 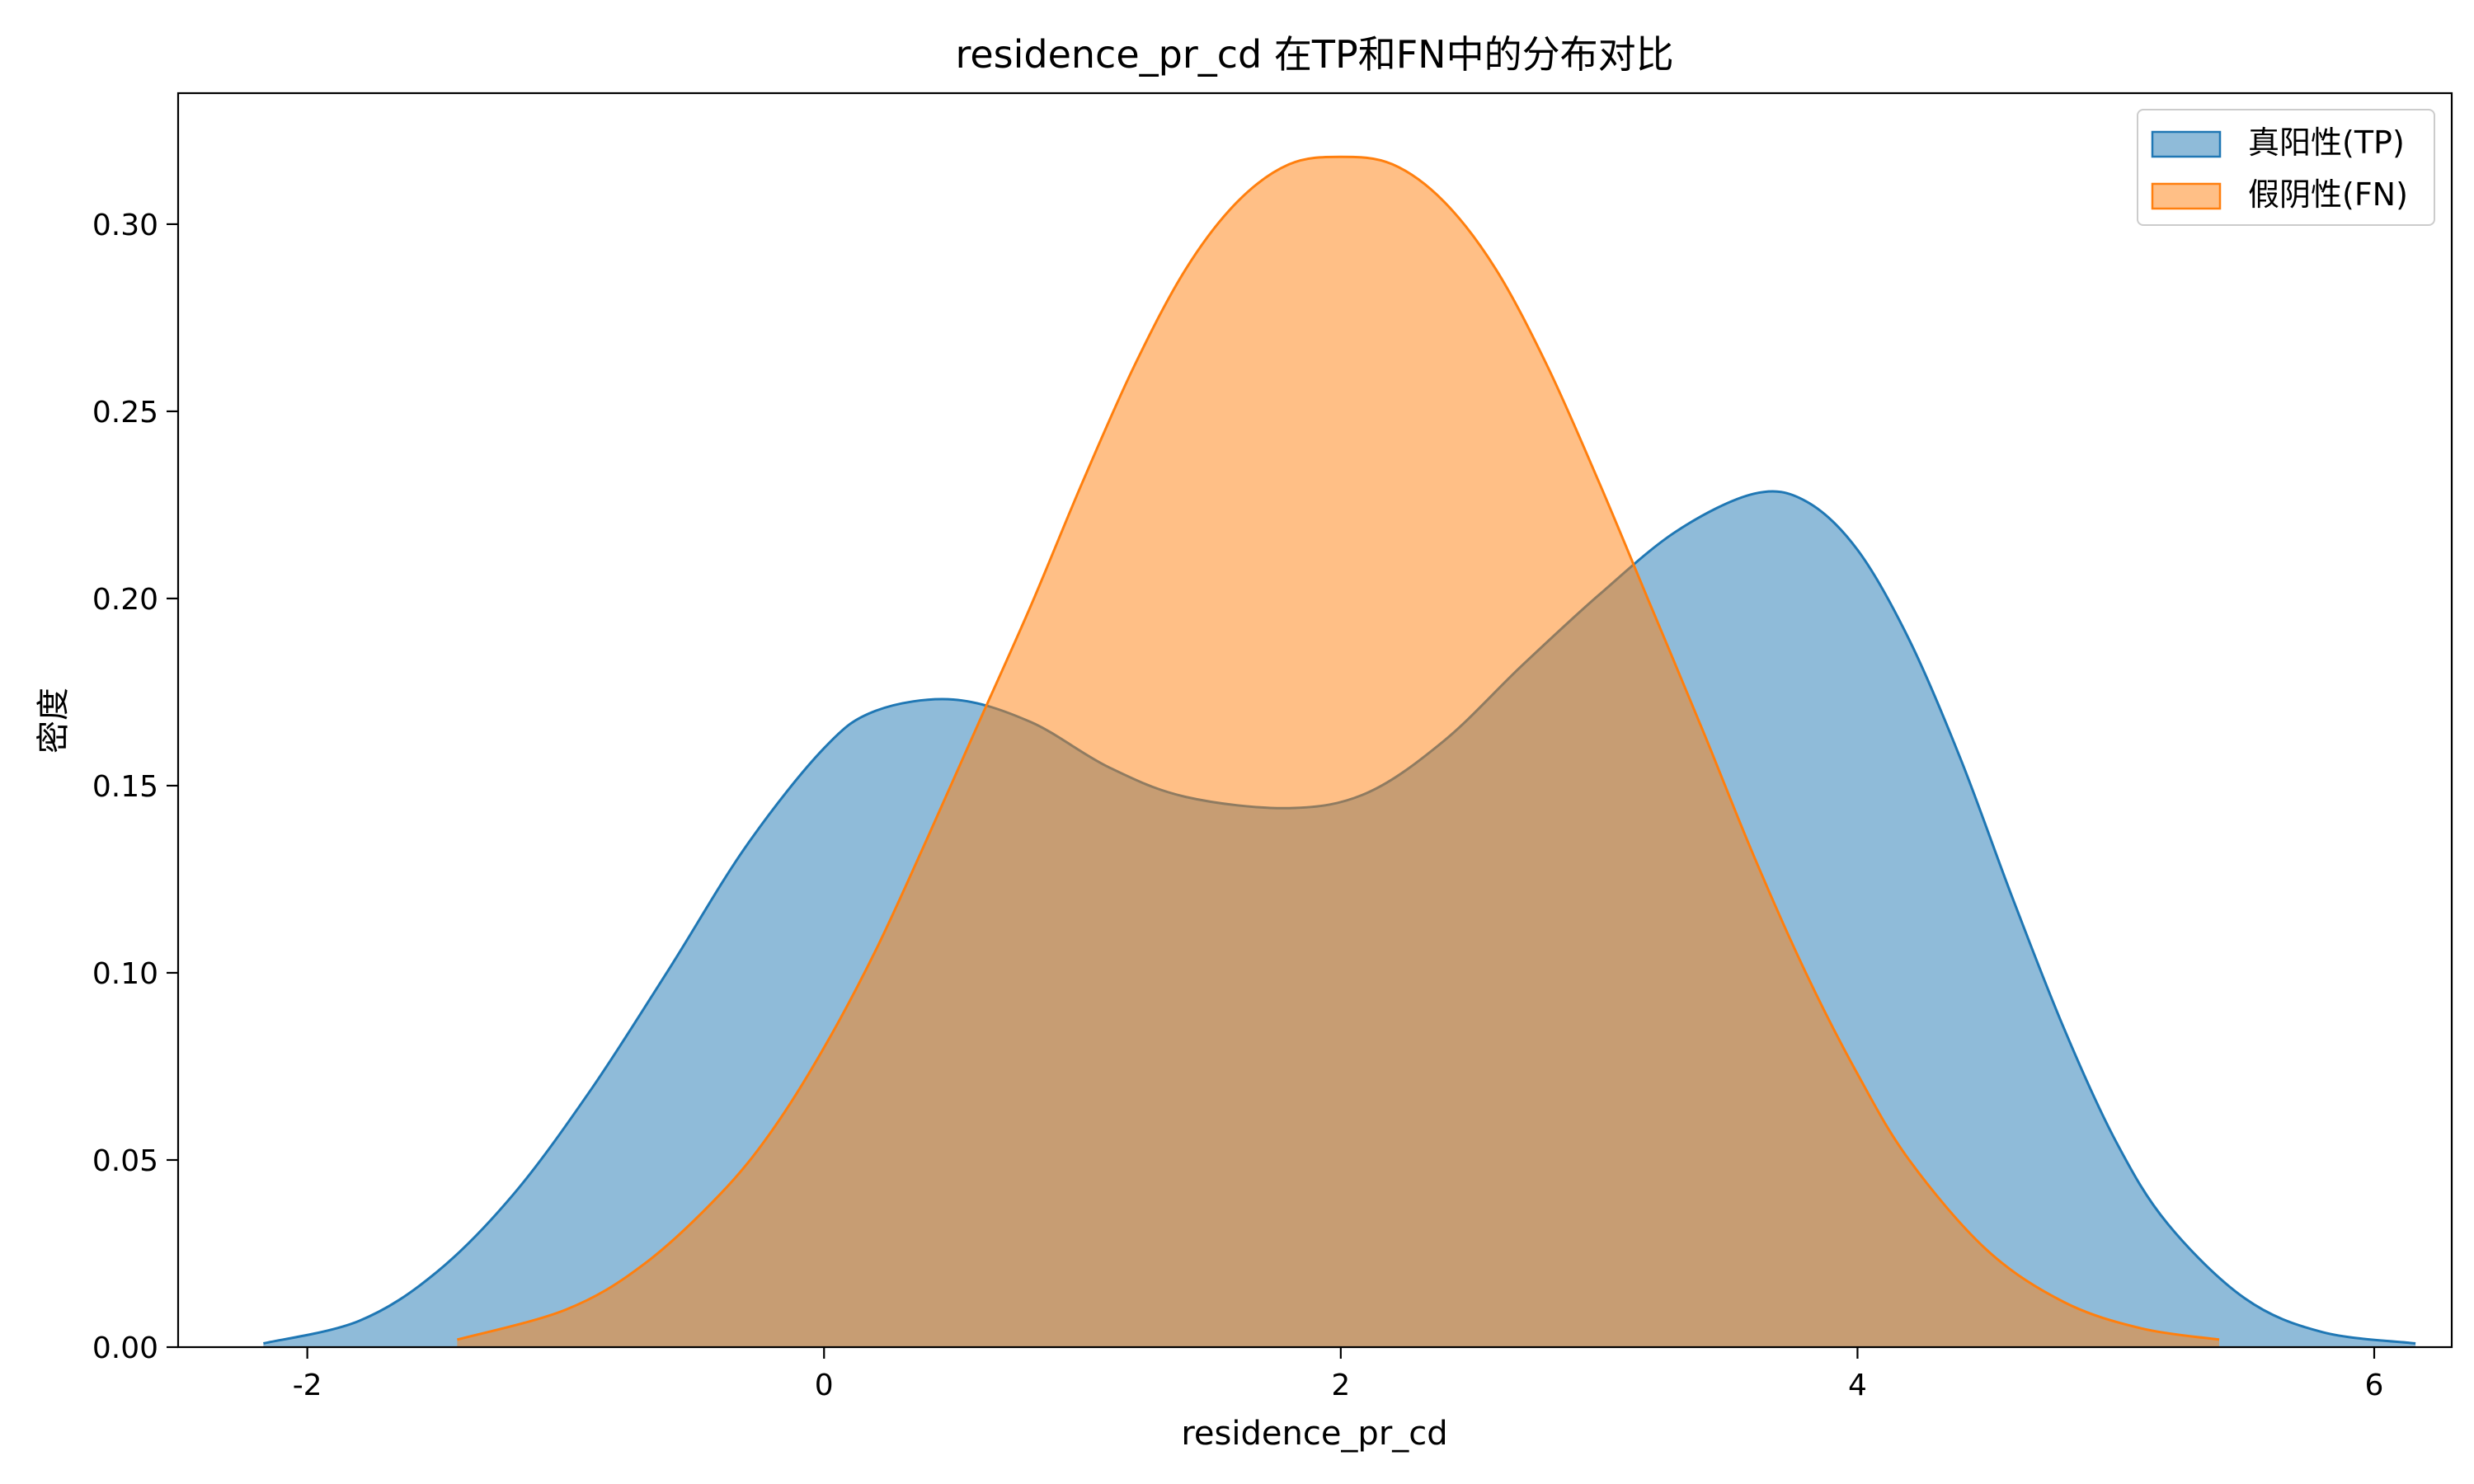 What do you see at coordinates (1314, 54) in the screenshot?
I see `chart-title: residence_pr_cd 在TP和FN中的分布对比` at bounding box center [1314, 54].